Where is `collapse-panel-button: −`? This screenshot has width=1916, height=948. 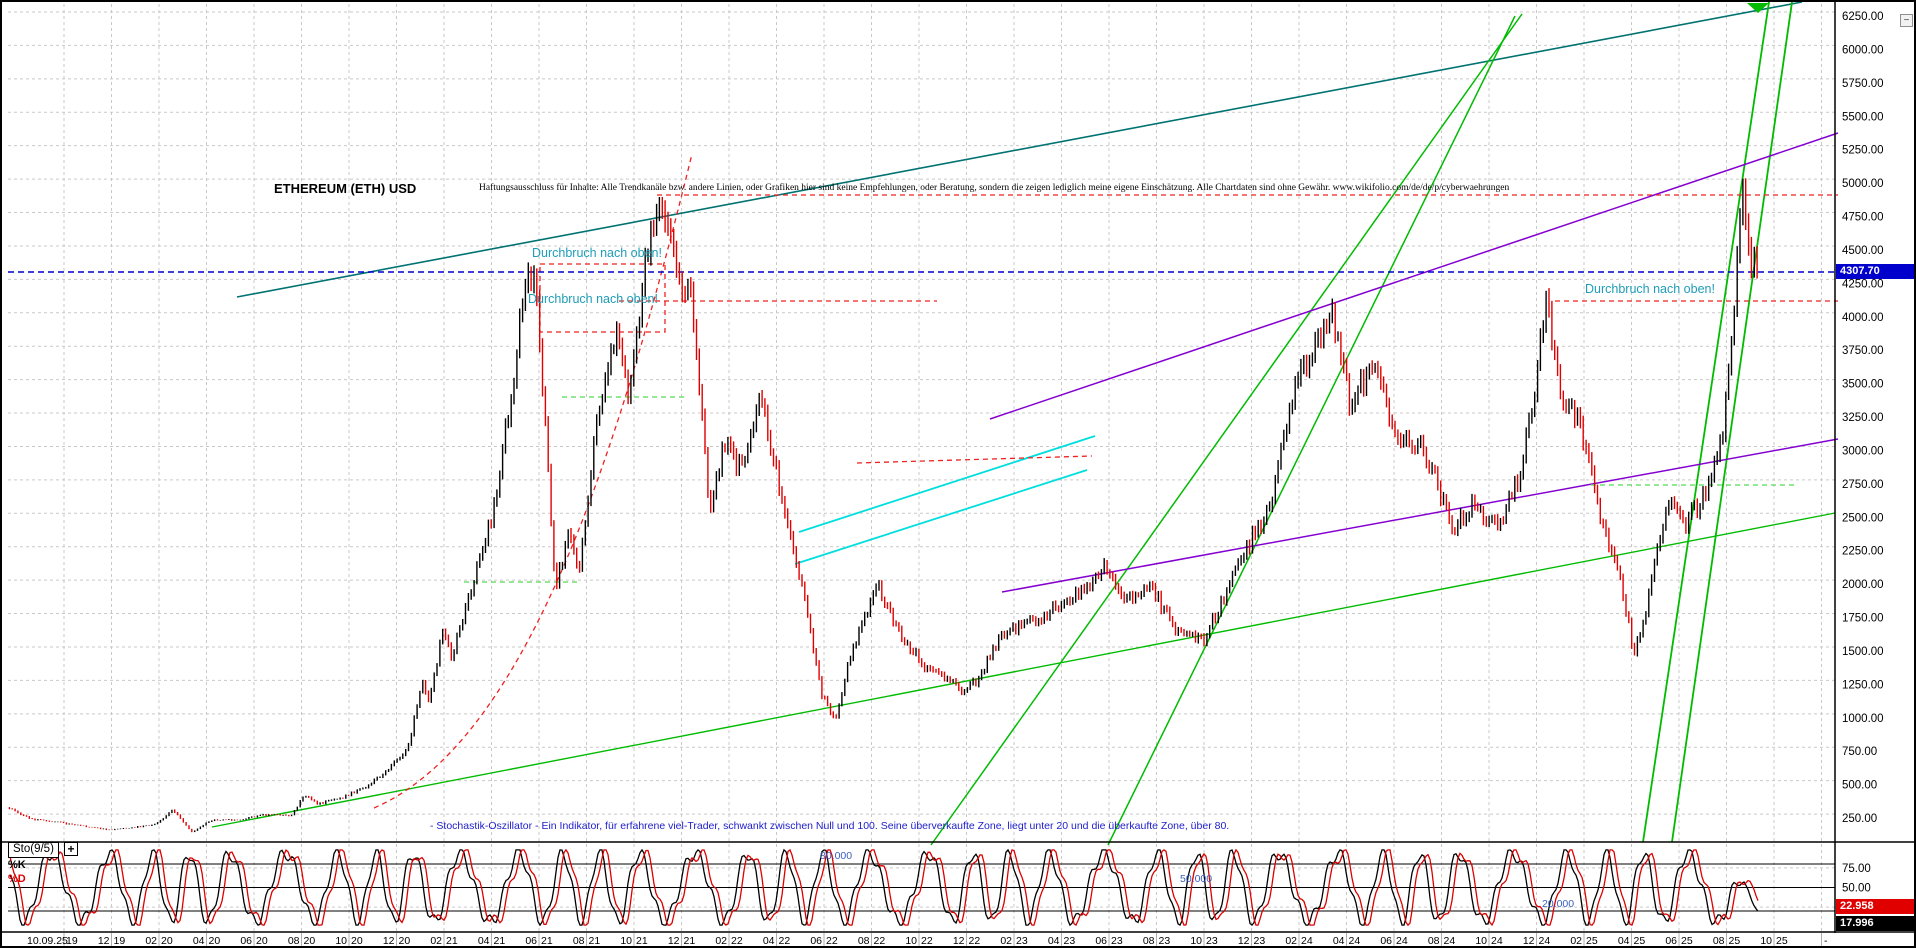 collapse-panel-button: − is located at coordinates (1906, 20).